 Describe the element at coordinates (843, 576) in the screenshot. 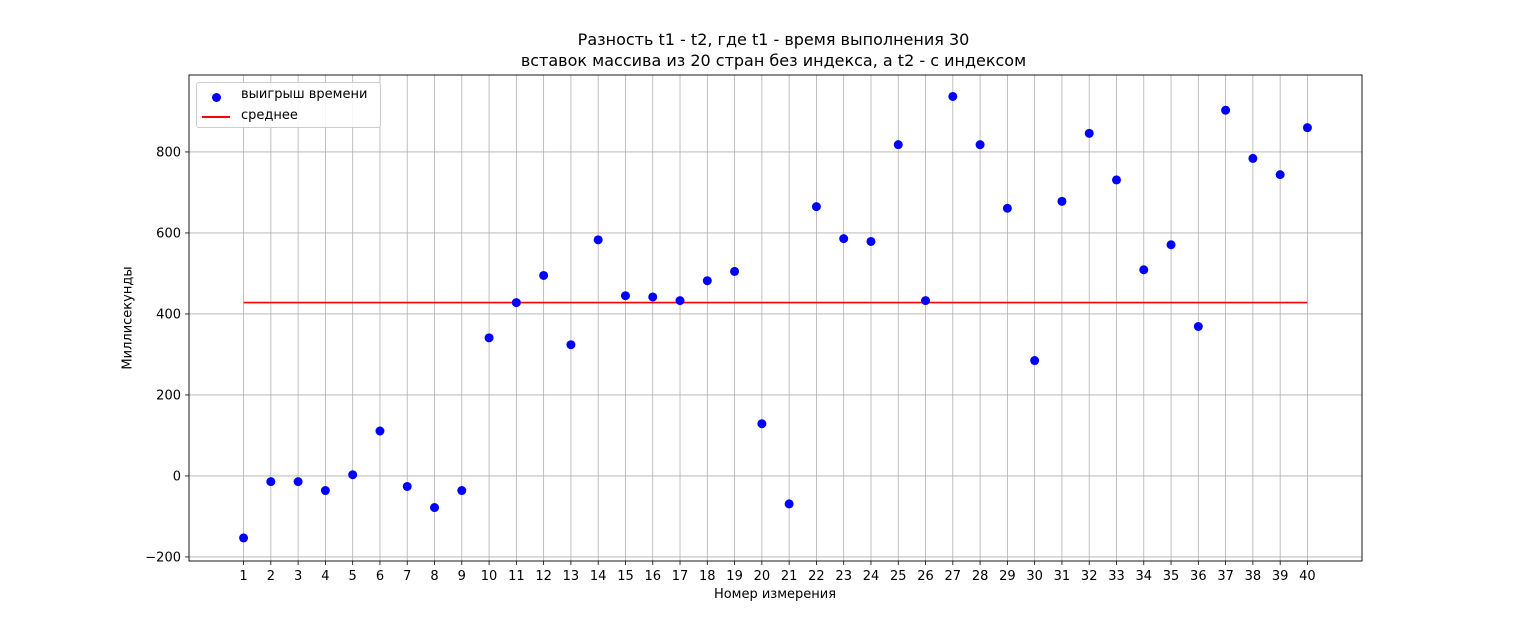

I see `x-tick-label: 23` at that location.